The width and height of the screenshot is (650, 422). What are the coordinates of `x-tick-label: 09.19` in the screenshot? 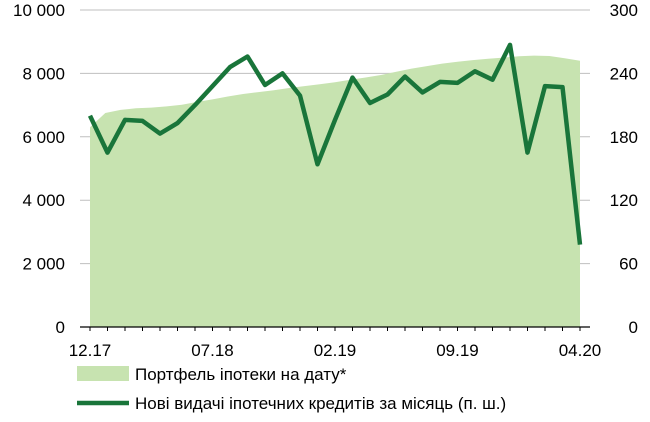 It's located at (457, 350).